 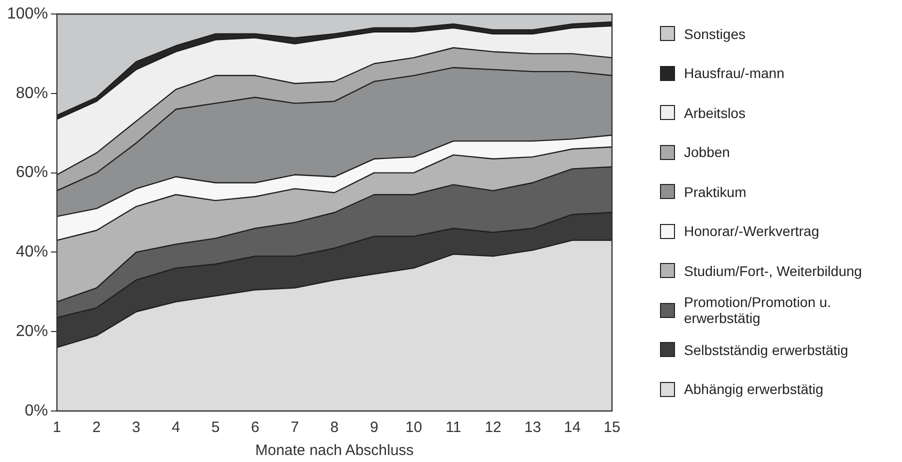 I want to click on x-tick-label: 9, so click(x=374, y=427).